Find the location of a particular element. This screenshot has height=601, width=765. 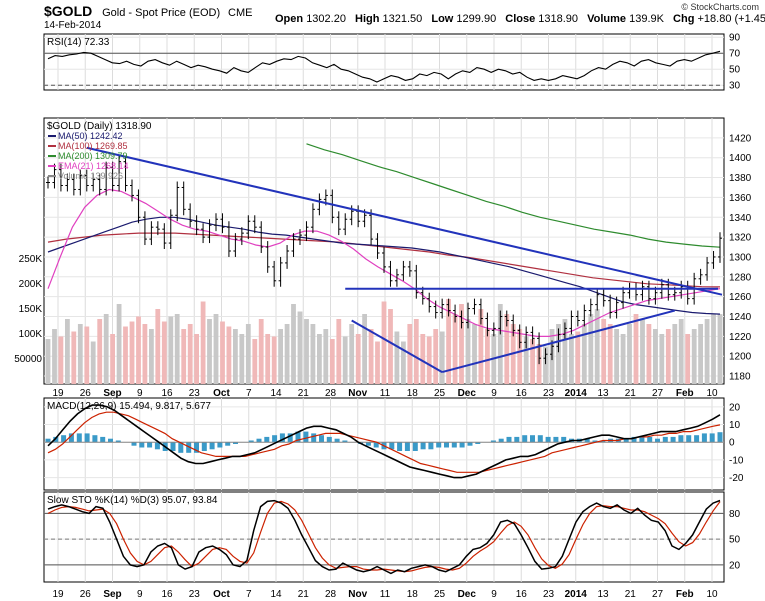

time-tick-label-bottom: 7 is located at coordinates (249, 594).